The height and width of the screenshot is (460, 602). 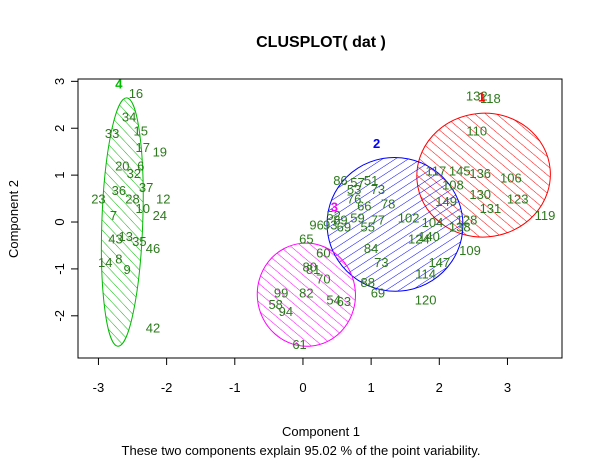 I want to click on point-label: 140, so click(x=429, y=236).